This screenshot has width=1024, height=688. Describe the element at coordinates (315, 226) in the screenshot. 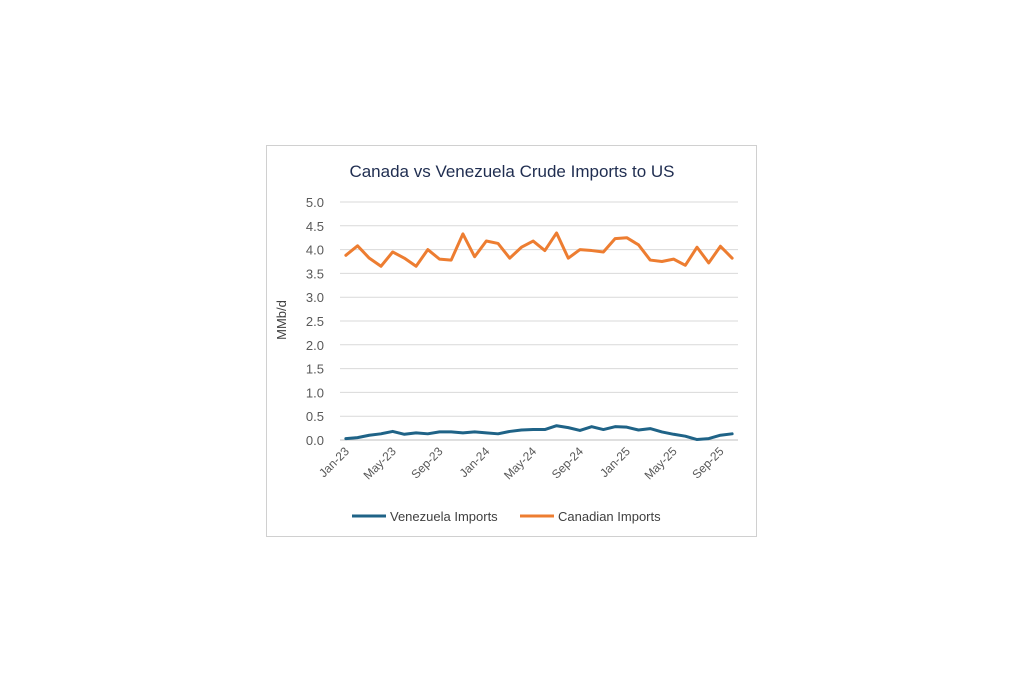

I see `y-tick-label: 4.5` at that location.